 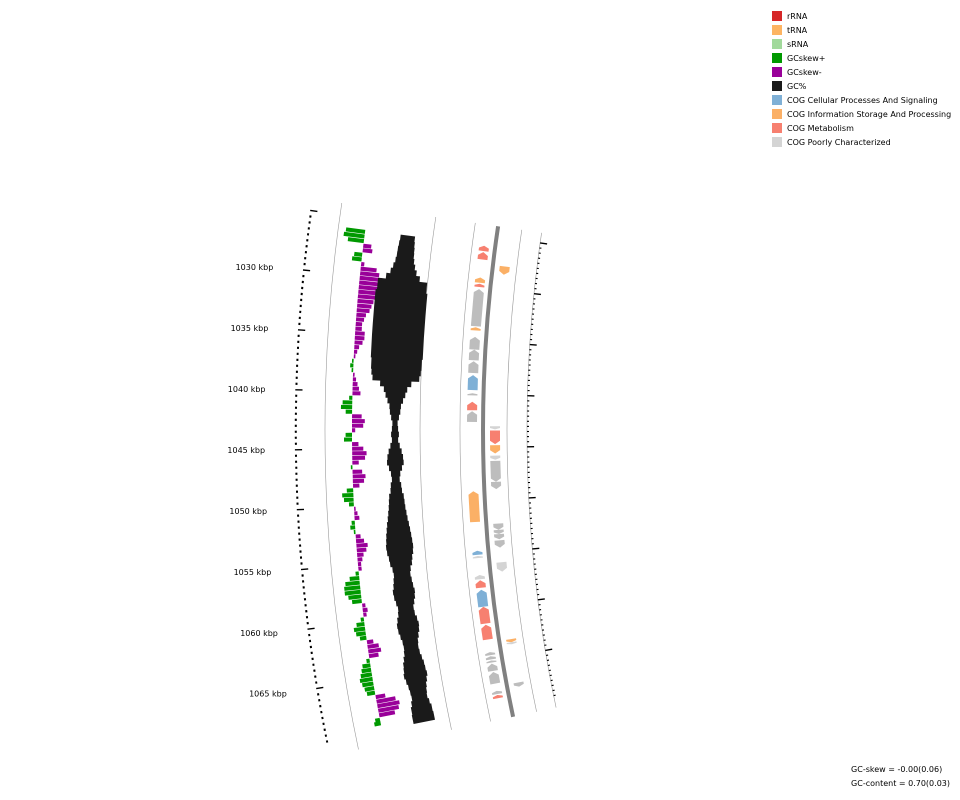 I want to click on position-label: 1050 kbp, so click(x=248, y=511).